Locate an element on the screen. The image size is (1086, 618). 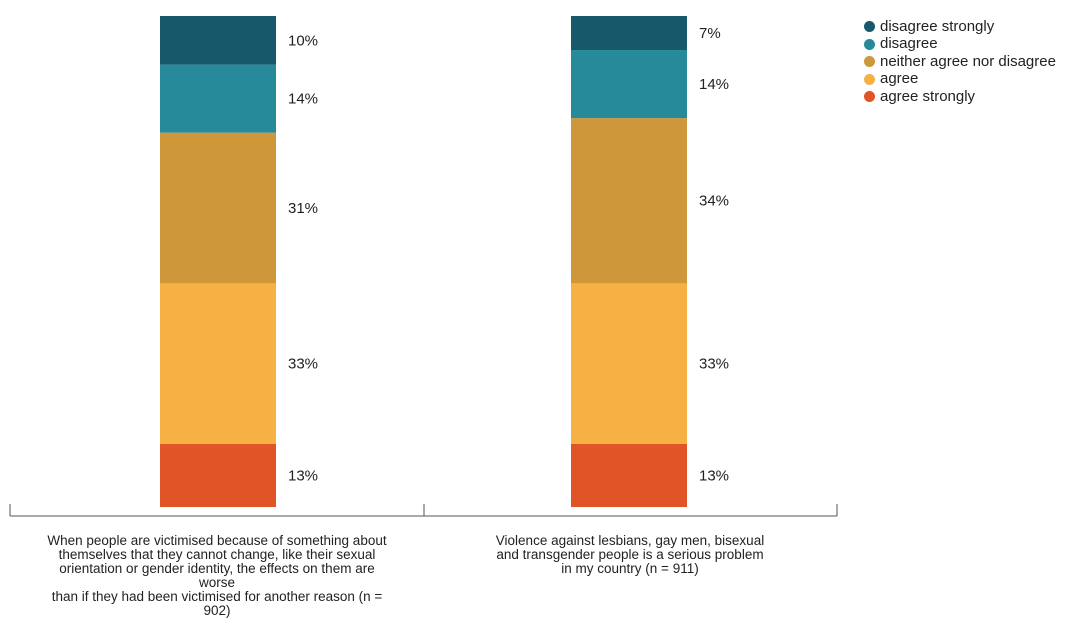
legend-item-agree-strongly: agree strongly is located at coordinates (960, 97).